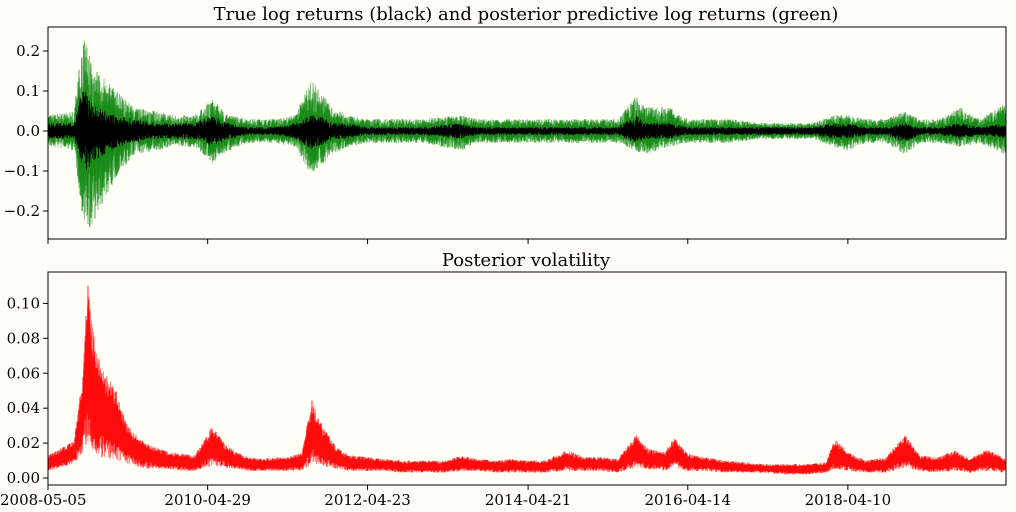 The image size is (1016, 512). What do you see at coordinates (688, 500) in the screenshot?
I see `volatility-xtick-label: 2016-04-14` at bounding box center [688, 500].